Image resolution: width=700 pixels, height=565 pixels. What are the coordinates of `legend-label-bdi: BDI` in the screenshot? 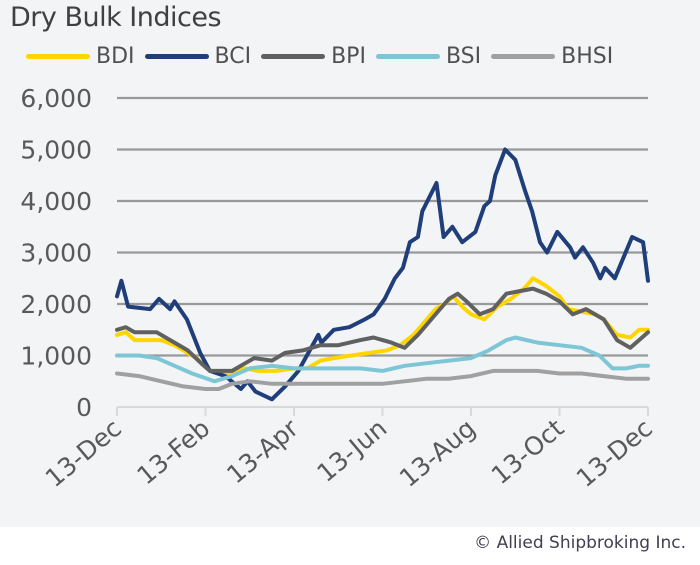 It's located at (115, 56).